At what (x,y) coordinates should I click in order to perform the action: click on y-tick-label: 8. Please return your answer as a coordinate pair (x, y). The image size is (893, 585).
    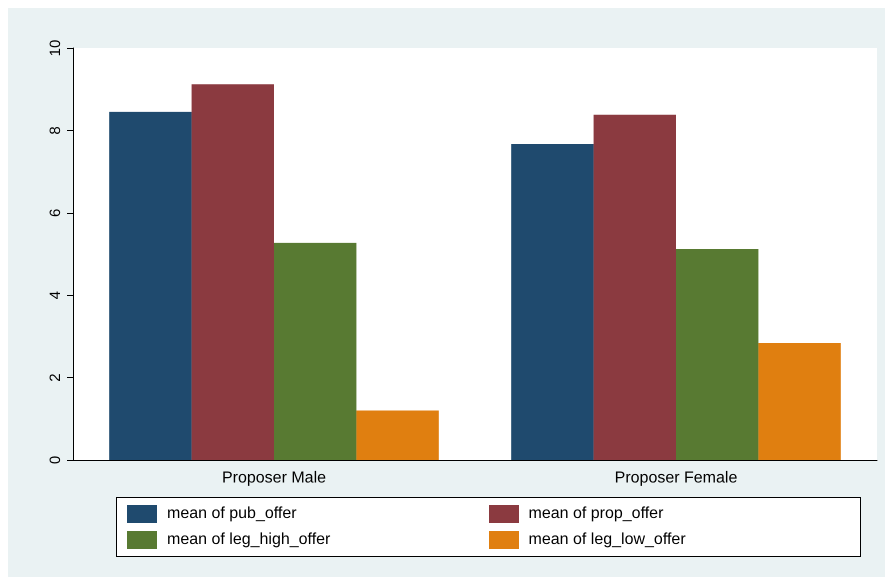
    Looking at the image, I should click on (55, 130).